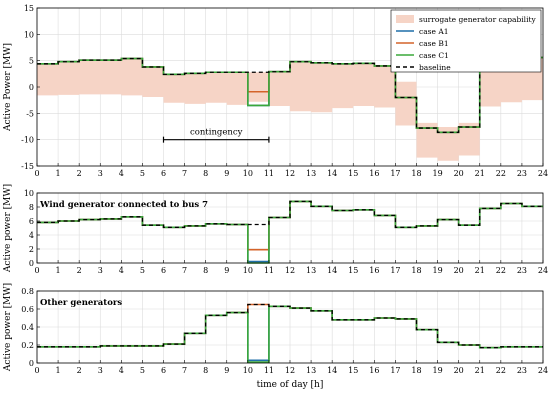 The height and width of the screenshot is (400, 550). I want to click on y-tick-label: -15, so click(27, 166).